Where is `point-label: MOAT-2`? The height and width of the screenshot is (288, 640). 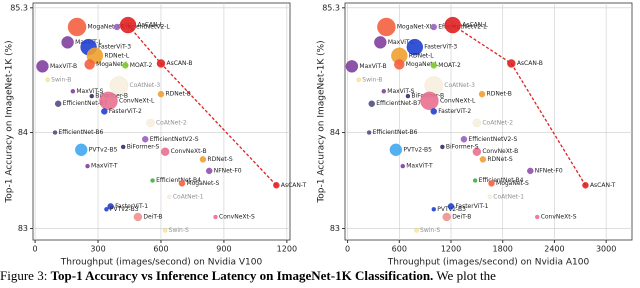 point-label: MOAT-2 is located at coordinates (449, 65).